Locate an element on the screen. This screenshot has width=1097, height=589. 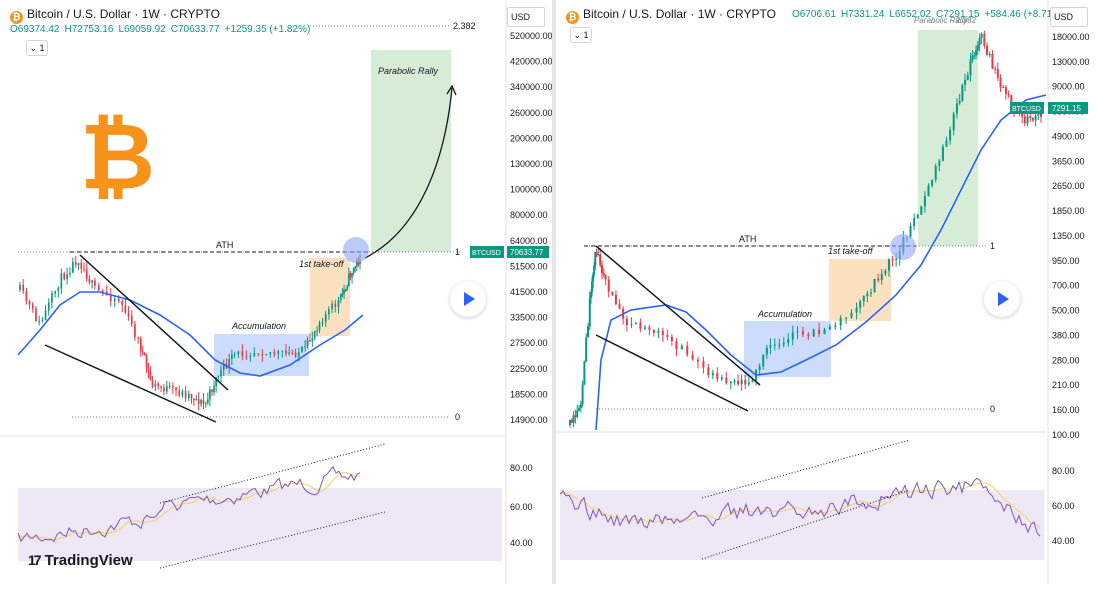
left-ytick-label: 130000.00 is located at coordinates (531, 164).